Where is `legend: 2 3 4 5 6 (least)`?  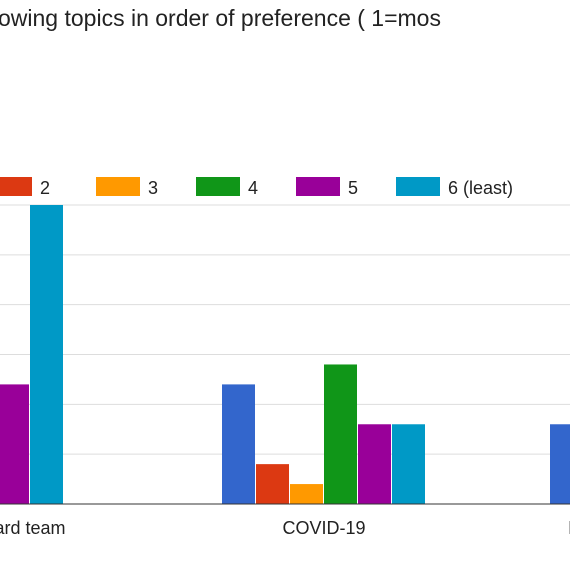
legend: 2 3 4 5 6 (least) is located at coordinates (256, 187).